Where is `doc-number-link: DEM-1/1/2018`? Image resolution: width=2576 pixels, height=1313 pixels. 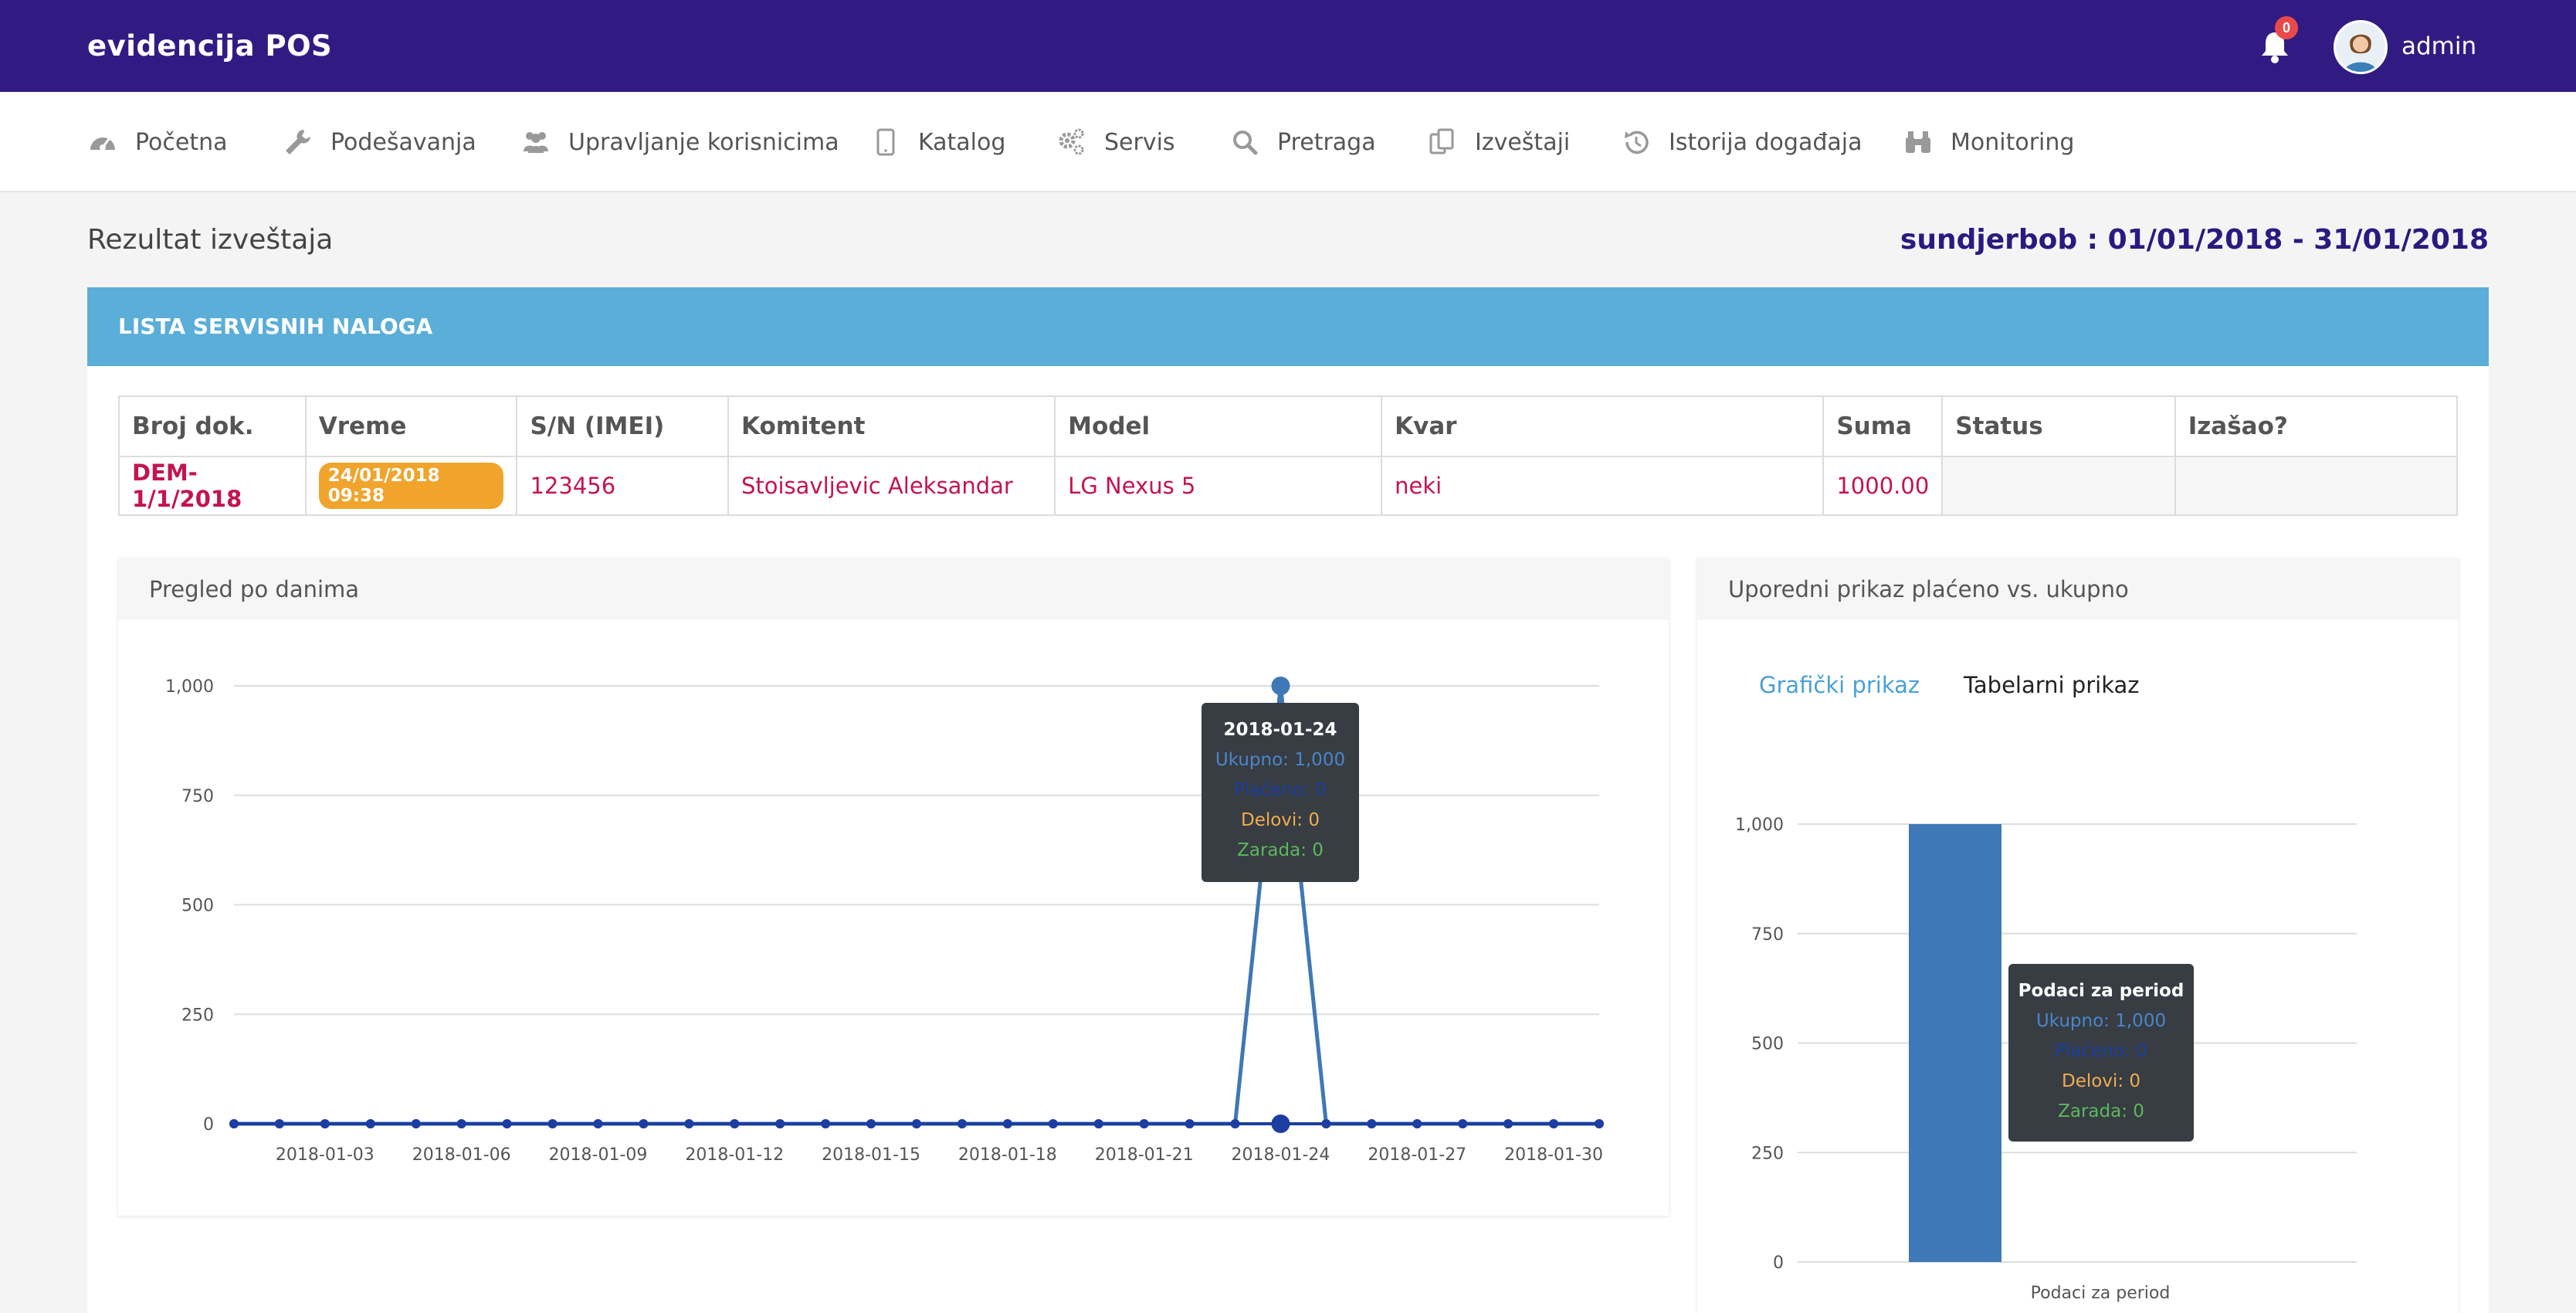
doc-number-link: DEM-1/1/2018 is located at coordinates (212, 486).